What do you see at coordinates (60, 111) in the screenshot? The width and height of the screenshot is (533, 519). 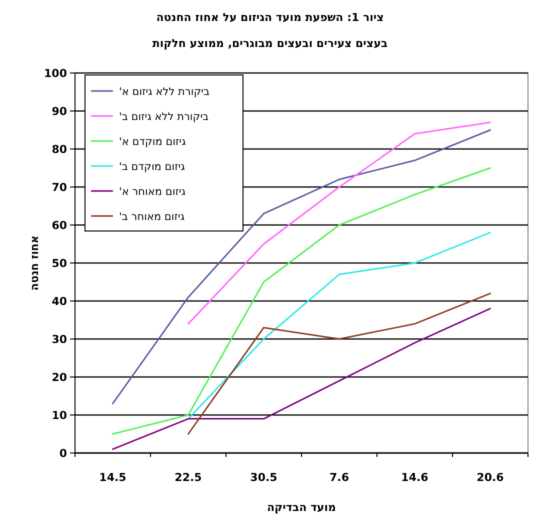 I see `y-tick-label: 90` at bounding box center [60, 111].